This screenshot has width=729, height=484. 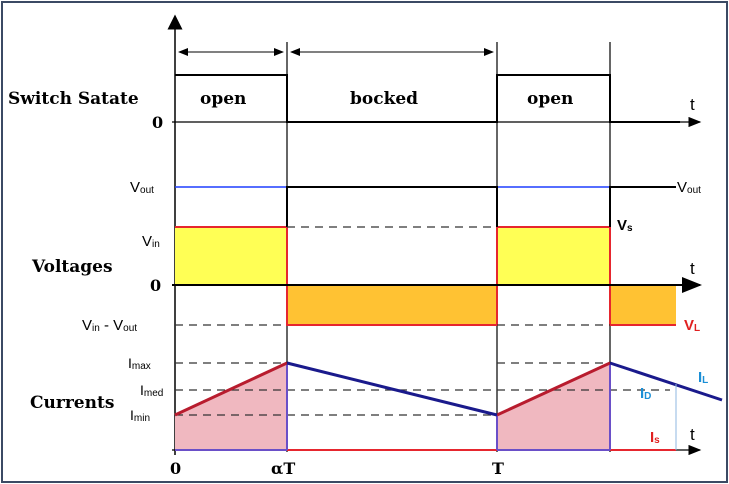 I want to click on time-period-label: T, so click(x=498, y=468).